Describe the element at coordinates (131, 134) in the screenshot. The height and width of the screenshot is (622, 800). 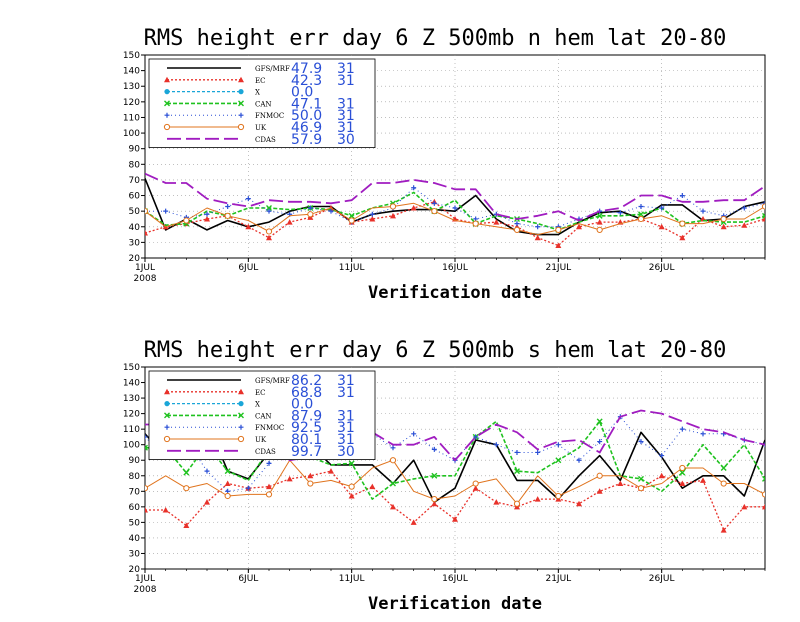
I see `y-tick-label: 100` at that location.